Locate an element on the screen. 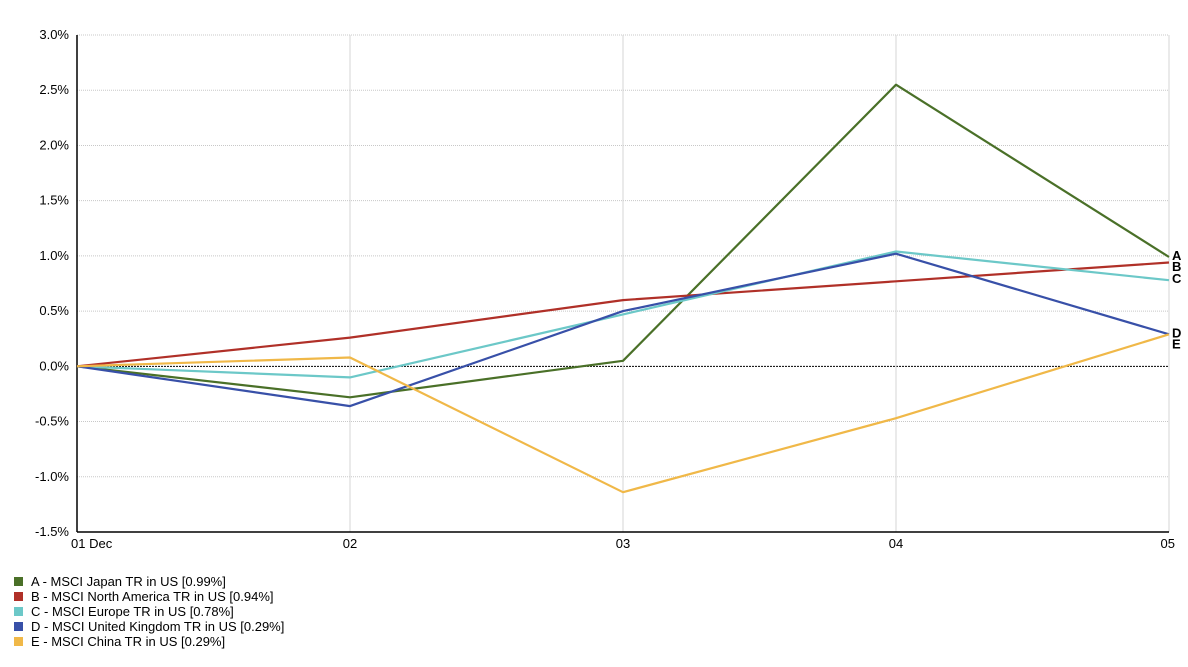  y-tick-label: 2.5% is located at coordinates (54, 89).